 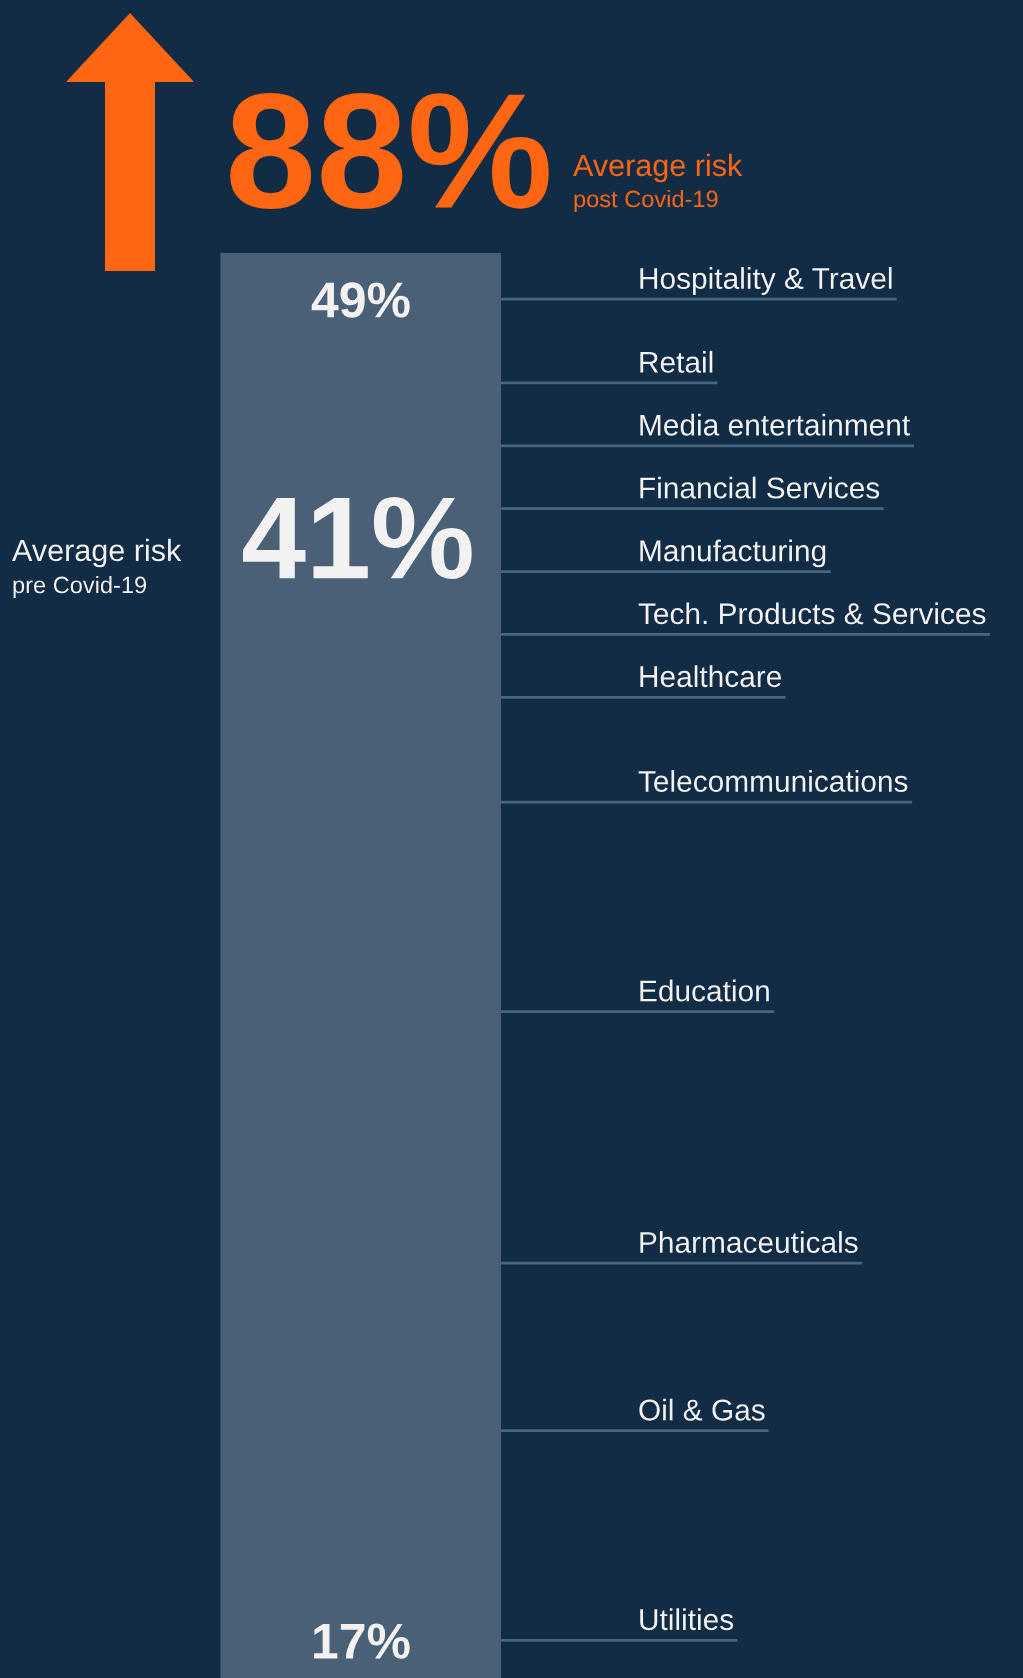 What do you see at coordinates (357, 538) in the screenshot?
I see `text: 41%` at bounding box center [357, 538].